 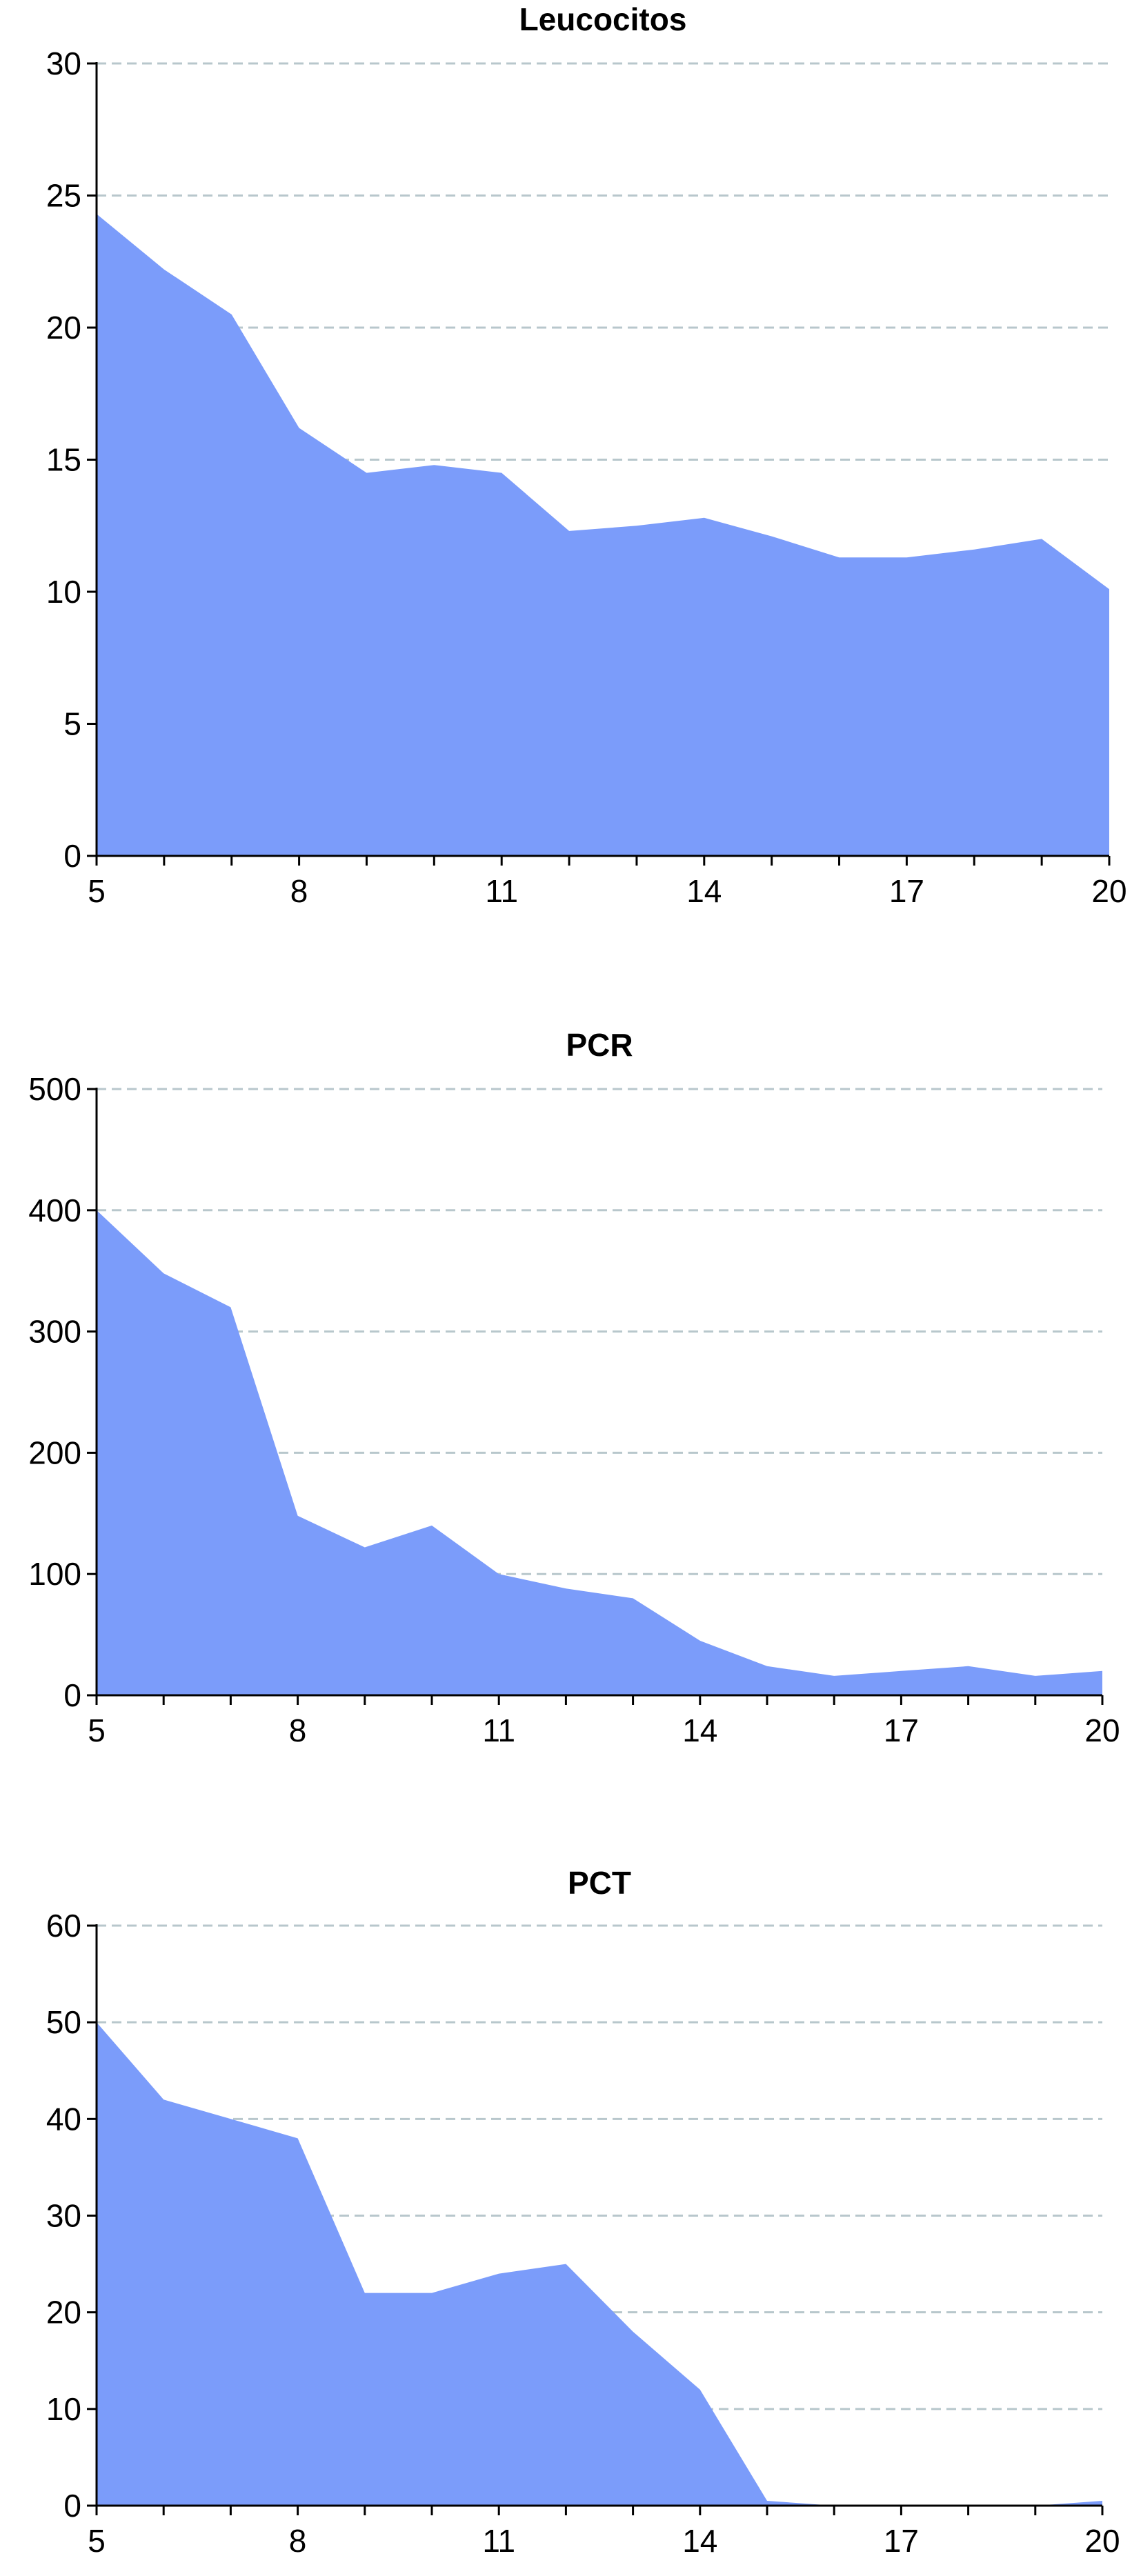 What do you see at coordinates (64, 460) in the screenshot?
I see `y-tick-label: 15` at bounding box center [64, 460].